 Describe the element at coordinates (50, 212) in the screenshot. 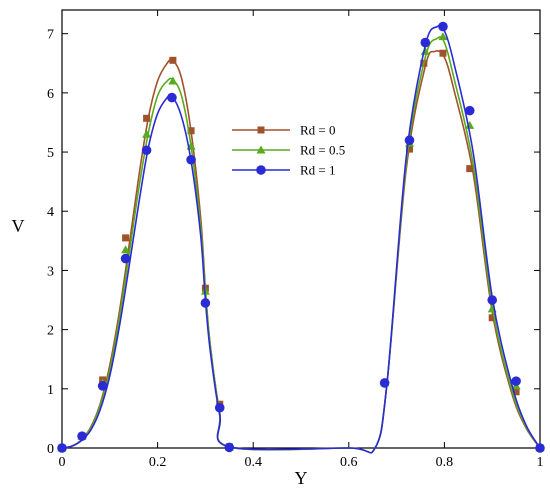

I see `y-tick-label: 4` at that location.